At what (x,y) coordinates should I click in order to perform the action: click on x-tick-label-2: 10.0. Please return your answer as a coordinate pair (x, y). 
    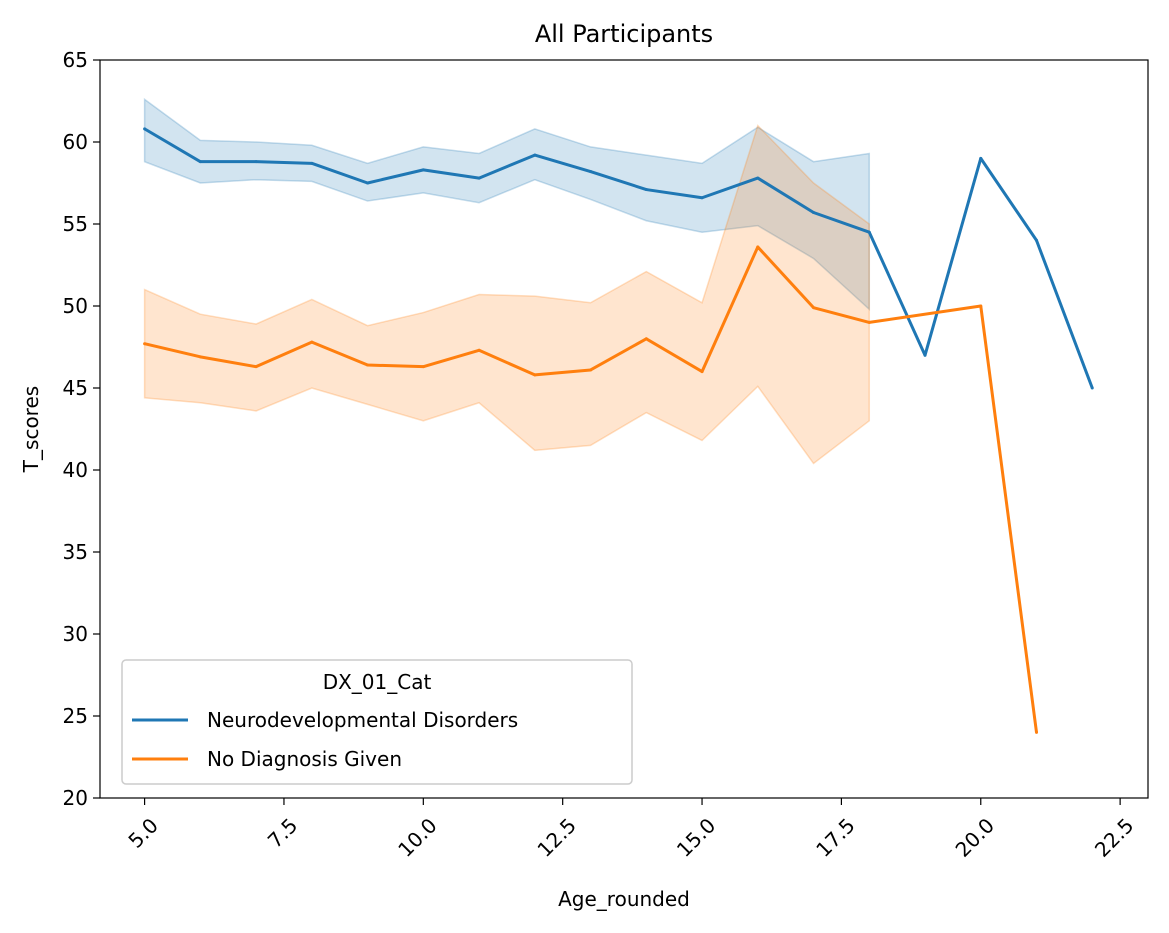
    Looking at the image, I should click on (417, 837).